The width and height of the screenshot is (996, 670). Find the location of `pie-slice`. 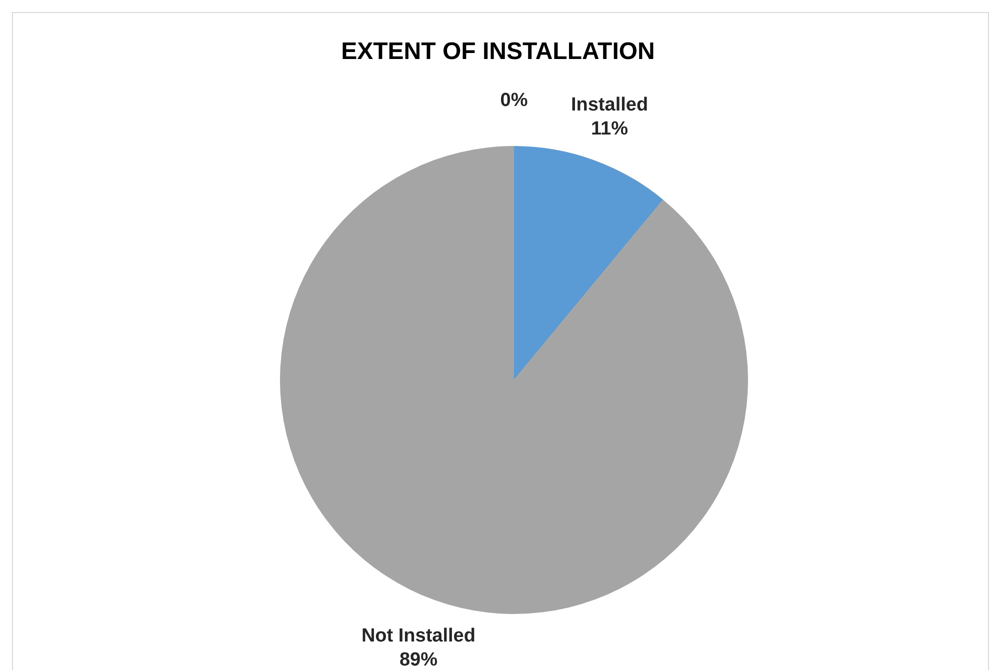

pie-slice is located at coordinates (589, 263).